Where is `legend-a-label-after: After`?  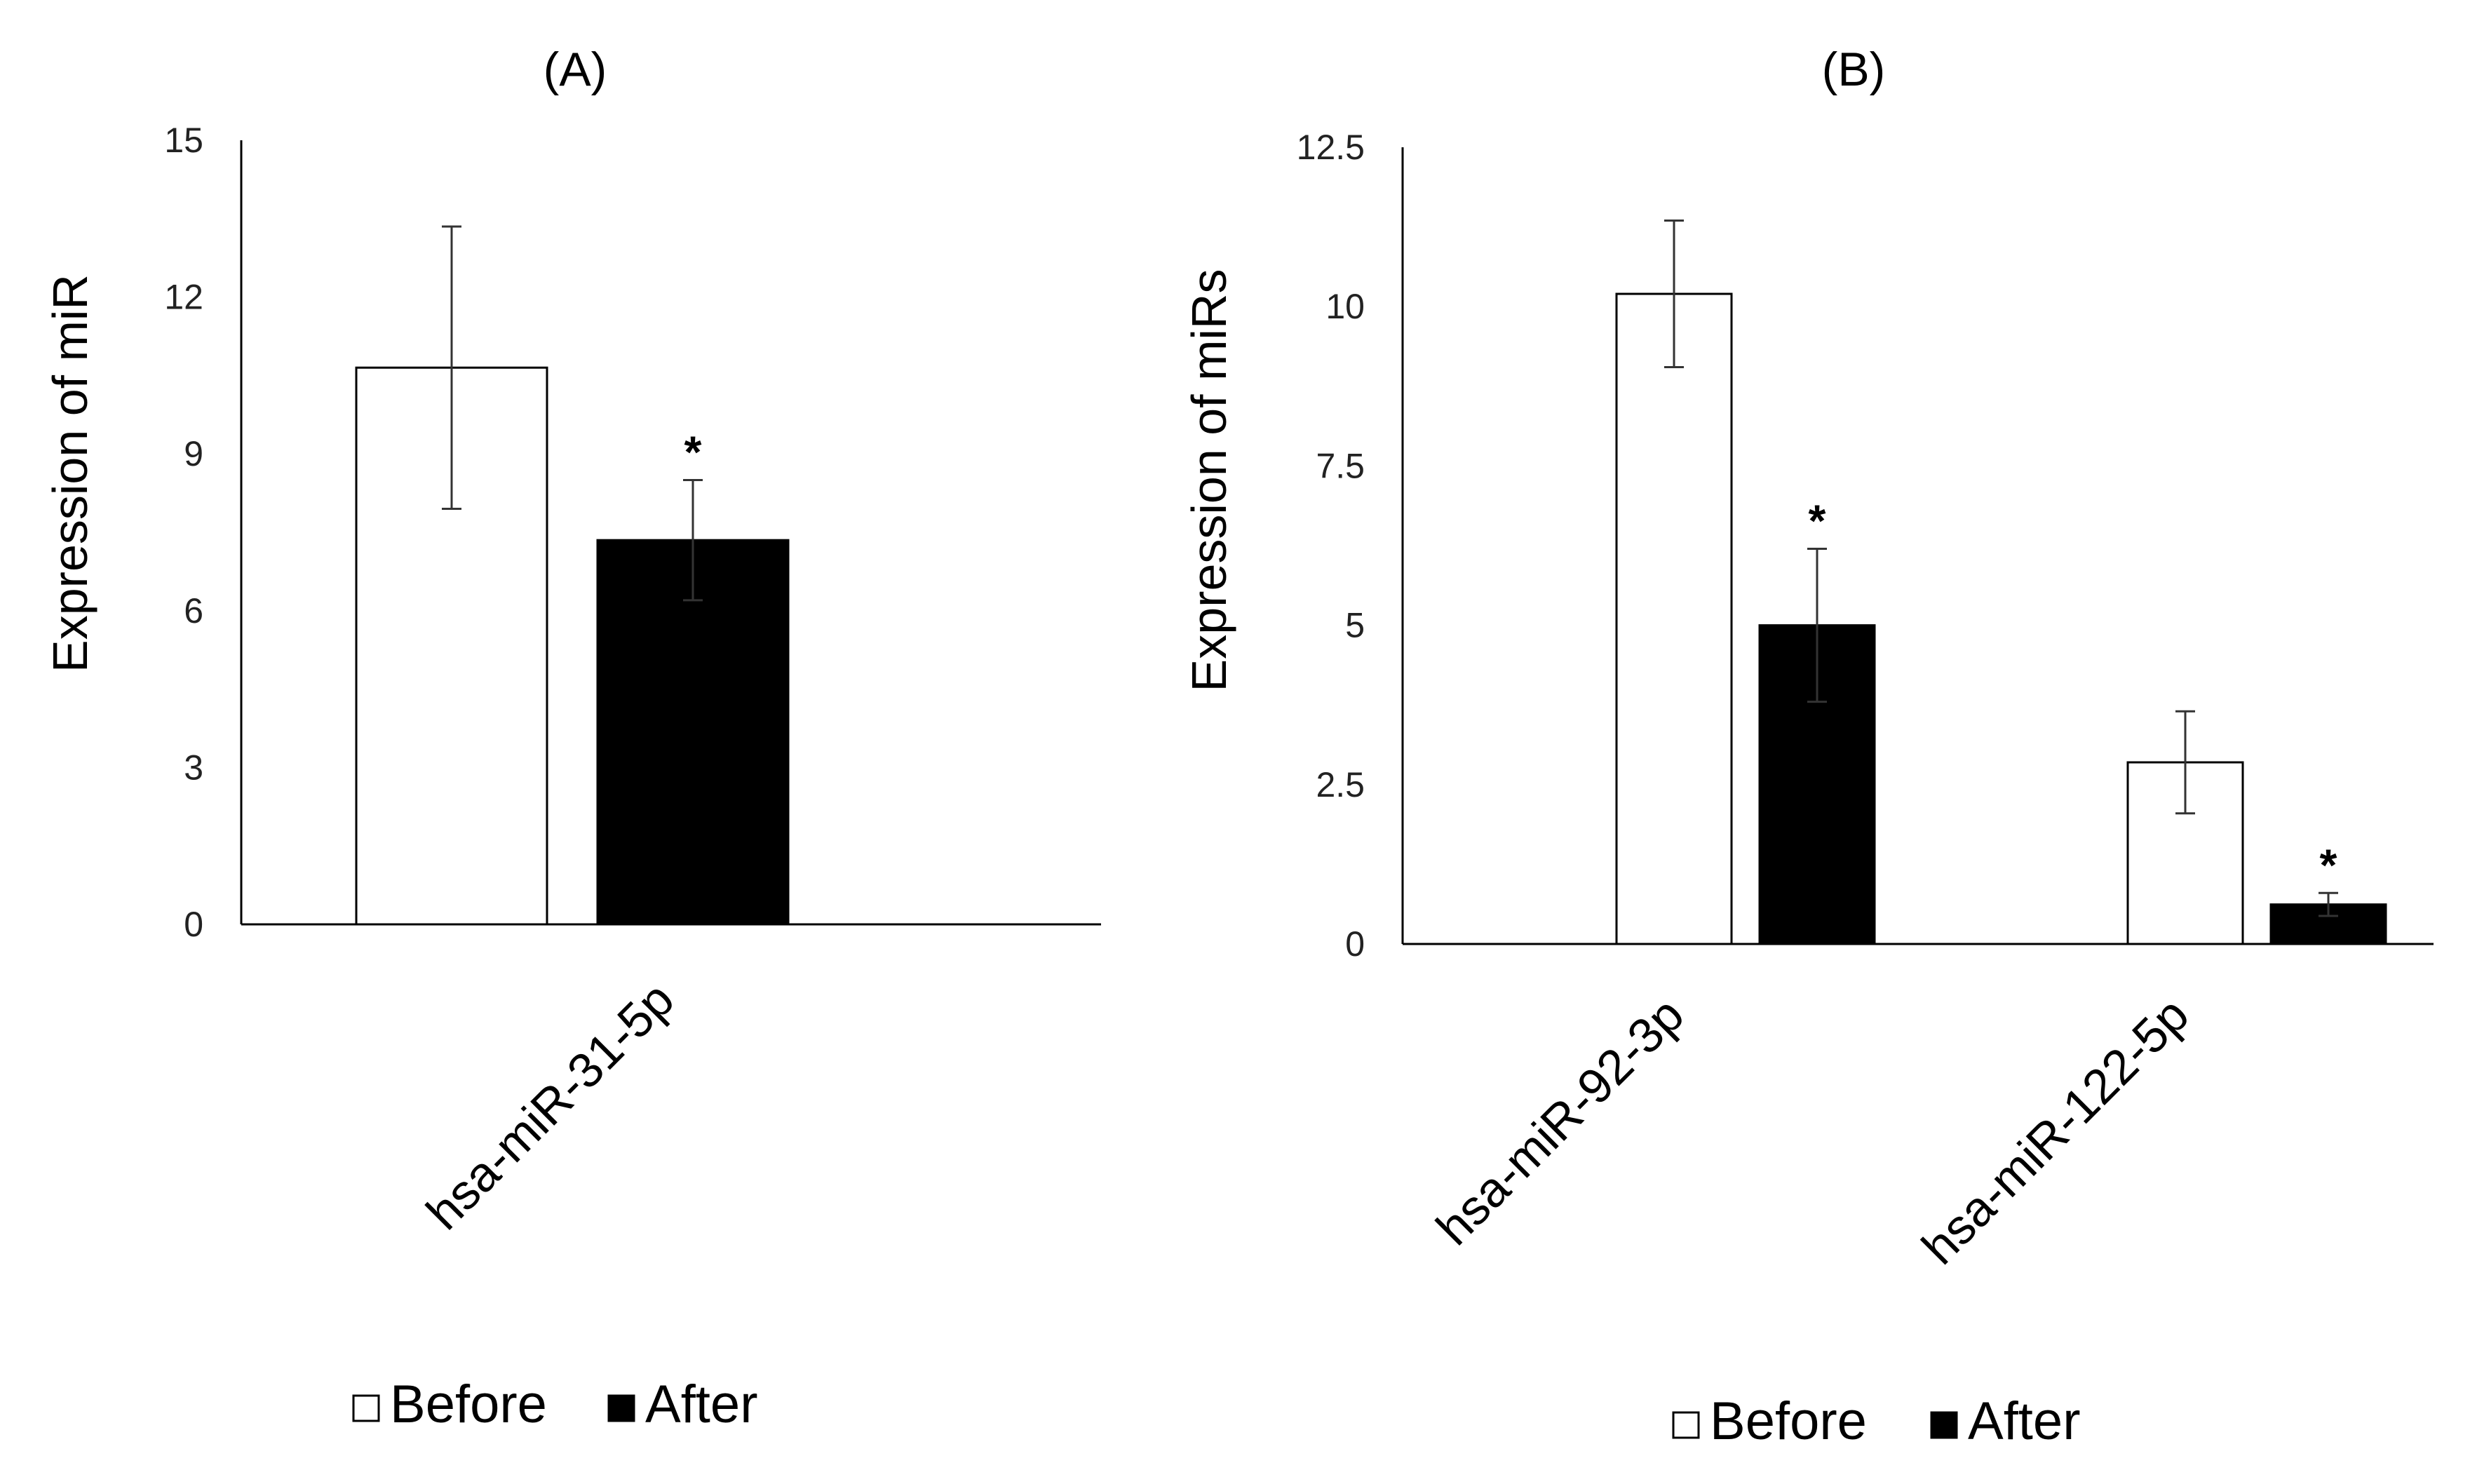
legend-a-label-after: After is located at coordinates (701, 1405).